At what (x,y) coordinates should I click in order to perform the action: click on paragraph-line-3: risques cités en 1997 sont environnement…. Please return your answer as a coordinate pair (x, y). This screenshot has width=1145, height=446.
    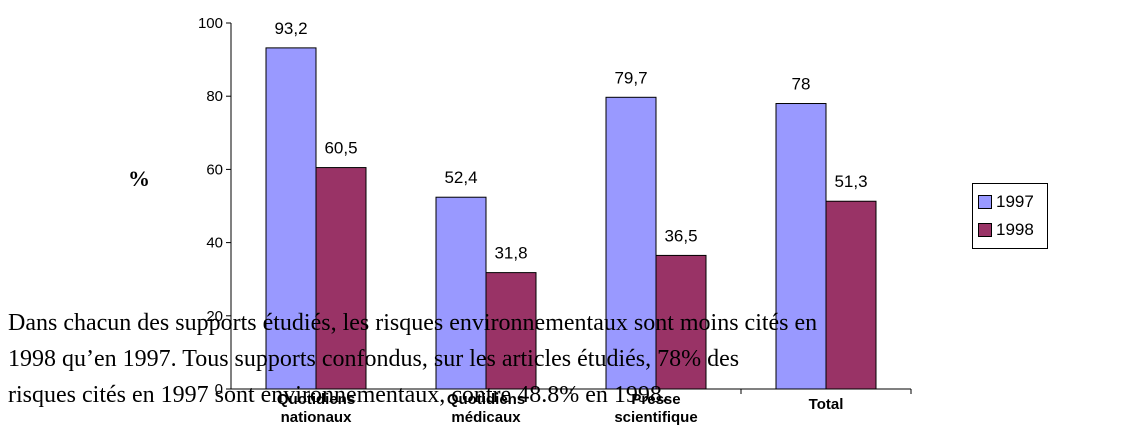
    Looking at the image, I should click on (338, 395).